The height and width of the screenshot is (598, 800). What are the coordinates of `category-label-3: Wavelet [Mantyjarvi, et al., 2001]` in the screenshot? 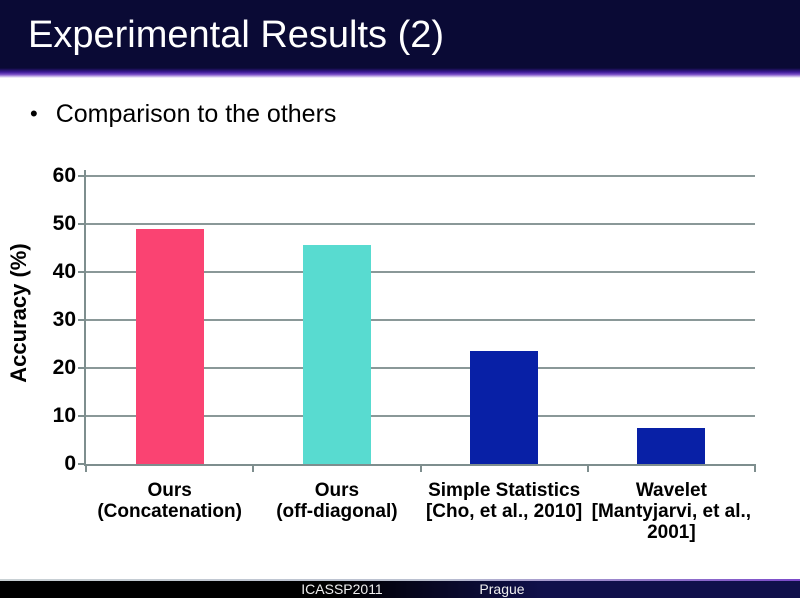 It's located at (671, 511).